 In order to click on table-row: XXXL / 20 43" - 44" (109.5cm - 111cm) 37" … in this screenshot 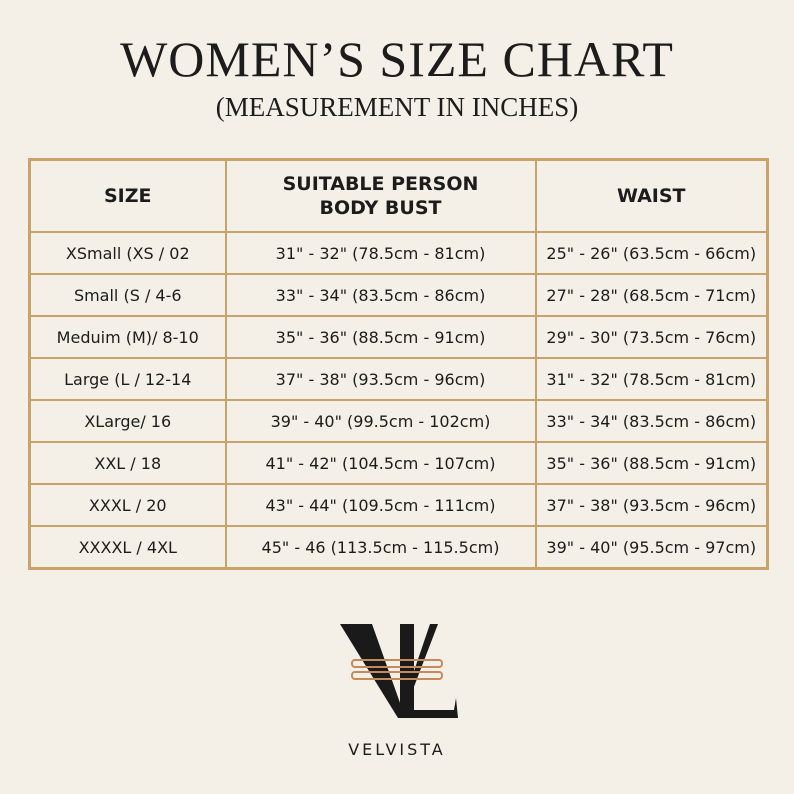, I will do `click(398, 505)`.